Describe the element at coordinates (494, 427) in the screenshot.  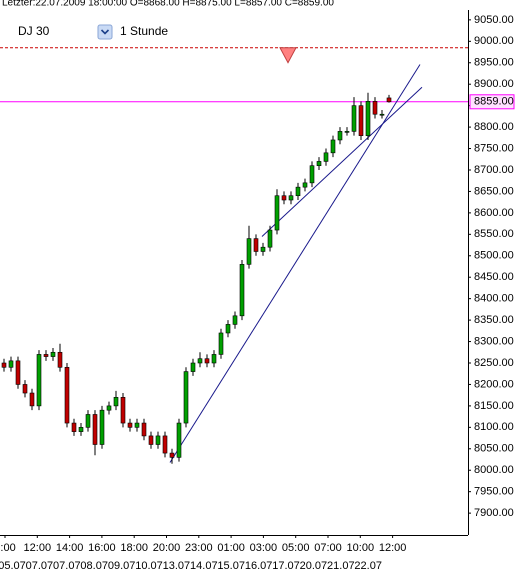
I see `y-tick-label: 8100.00` at that location.